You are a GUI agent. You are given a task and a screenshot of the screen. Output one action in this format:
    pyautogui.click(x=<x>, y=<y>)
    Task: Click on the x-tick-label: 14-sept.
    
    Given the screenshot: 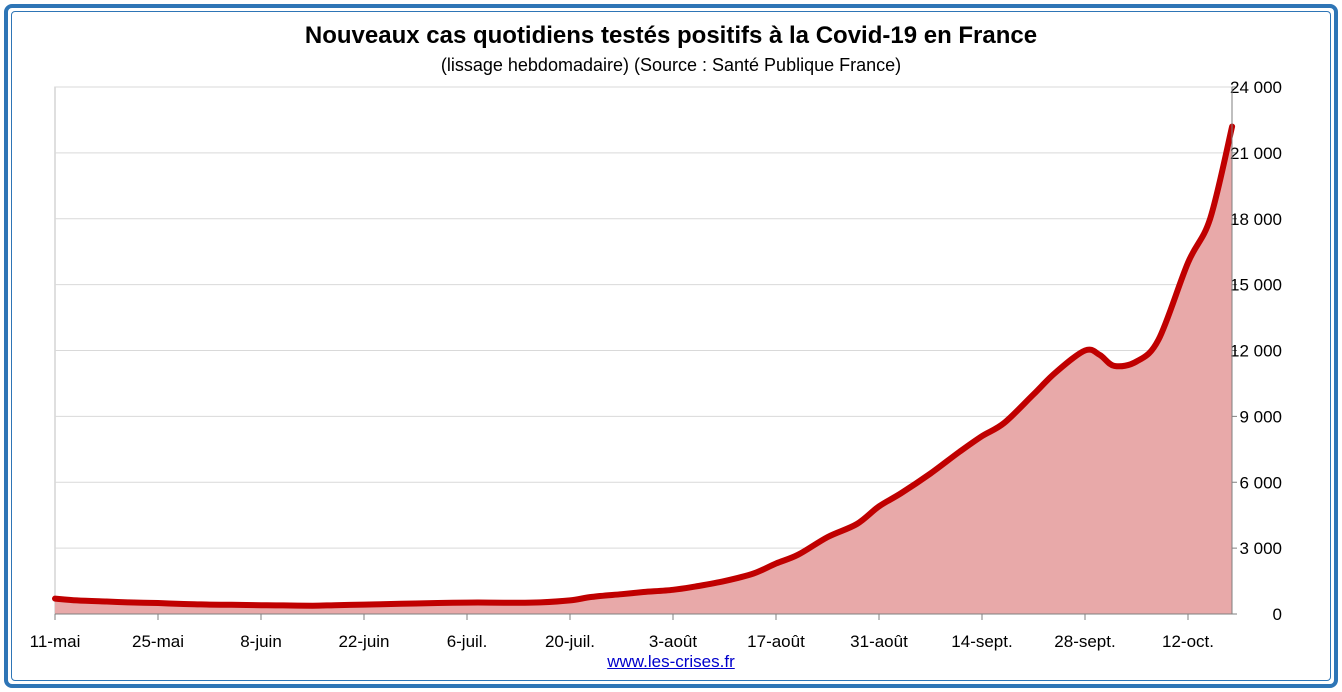 What is the action you would take?
    pyautogui.click(x=981, y=641)
    